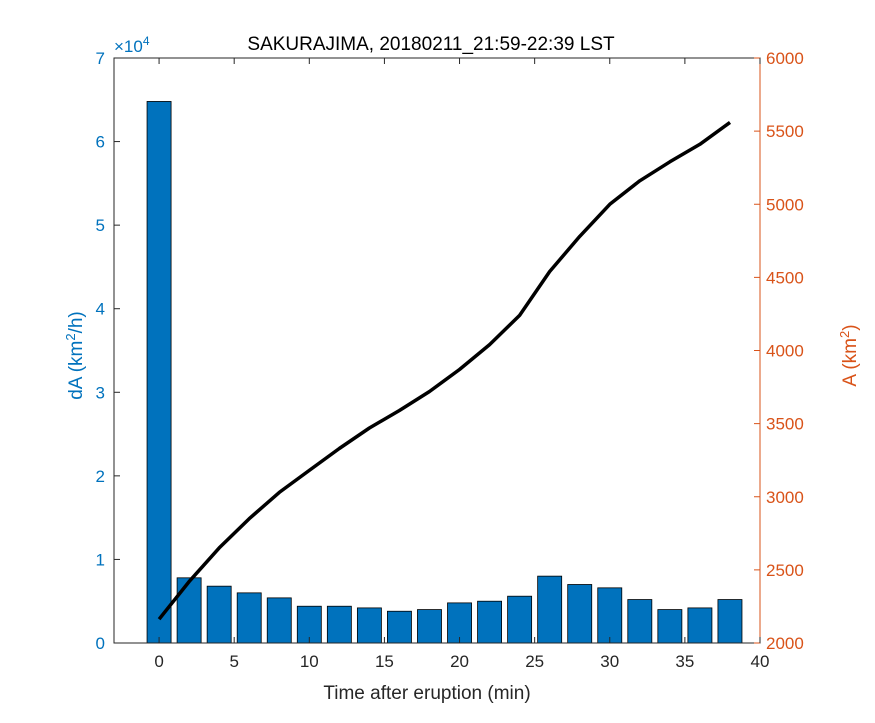 The width and height of the screenshot is (875, 723). What do you see at coordinates (76, 370) in the screenshot?
I see `left-label-main: dA (km` at bounding box center [76, 370].